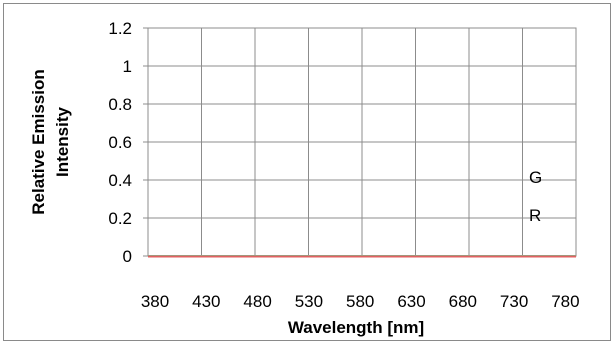 This screenshot has width=616, height=345. I want to click on x-tick-labels: 380 430 480 530 580 630 680 730 780, so click(360, 301).